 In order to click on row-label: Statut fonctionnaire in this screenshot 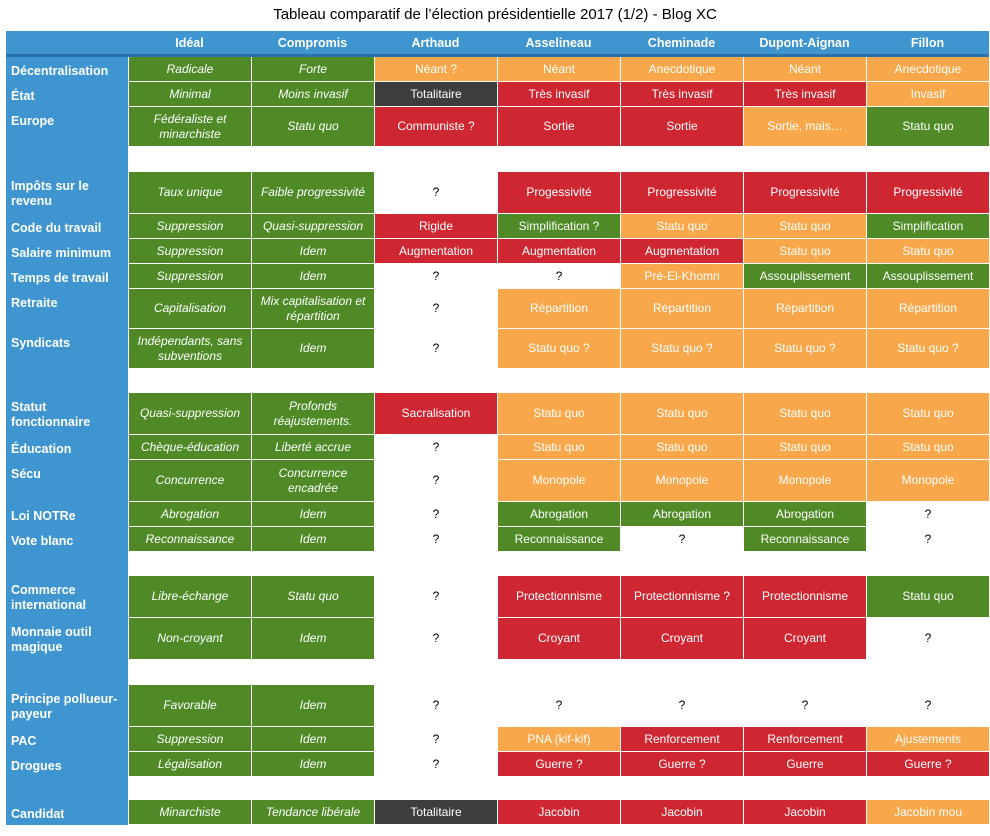, I will do `click(67, 414)`.